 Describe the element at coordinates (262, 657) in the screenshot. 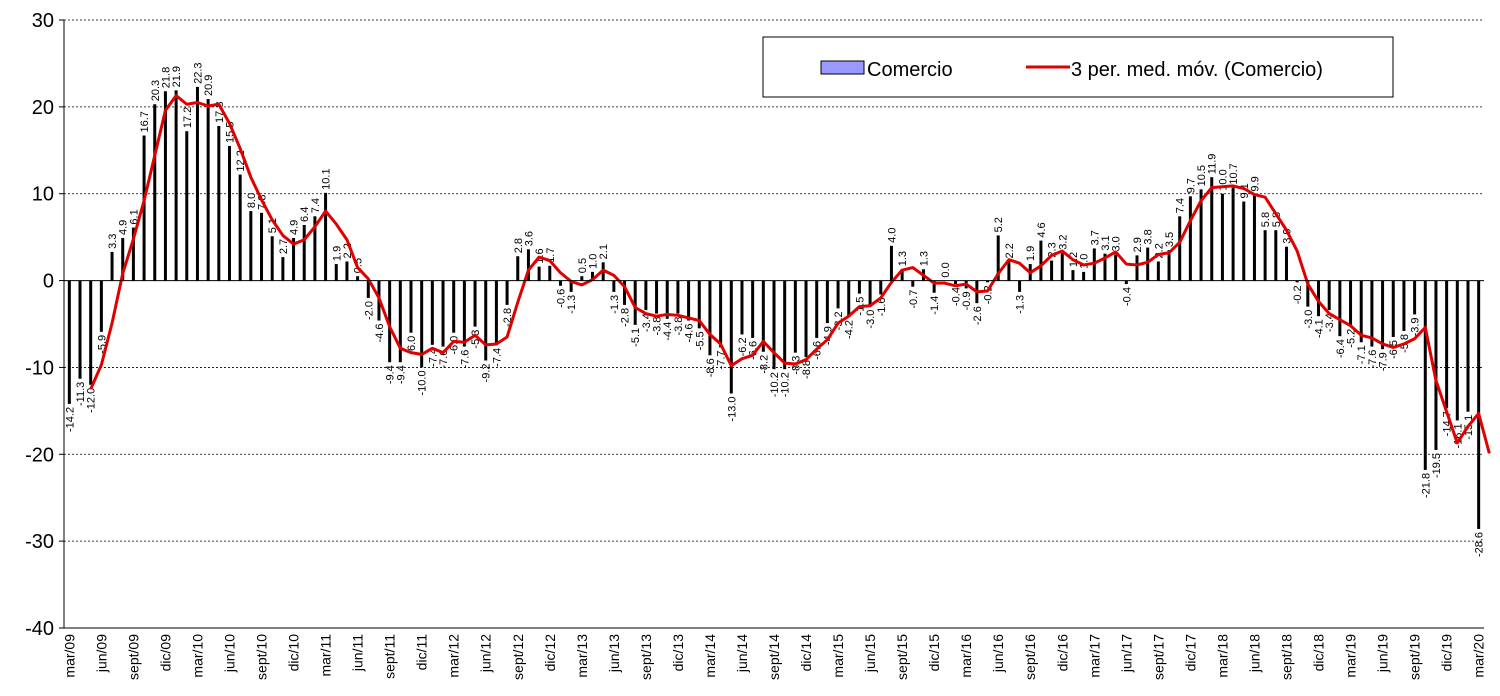

I see `x-tick-label: sept/10` at that location.